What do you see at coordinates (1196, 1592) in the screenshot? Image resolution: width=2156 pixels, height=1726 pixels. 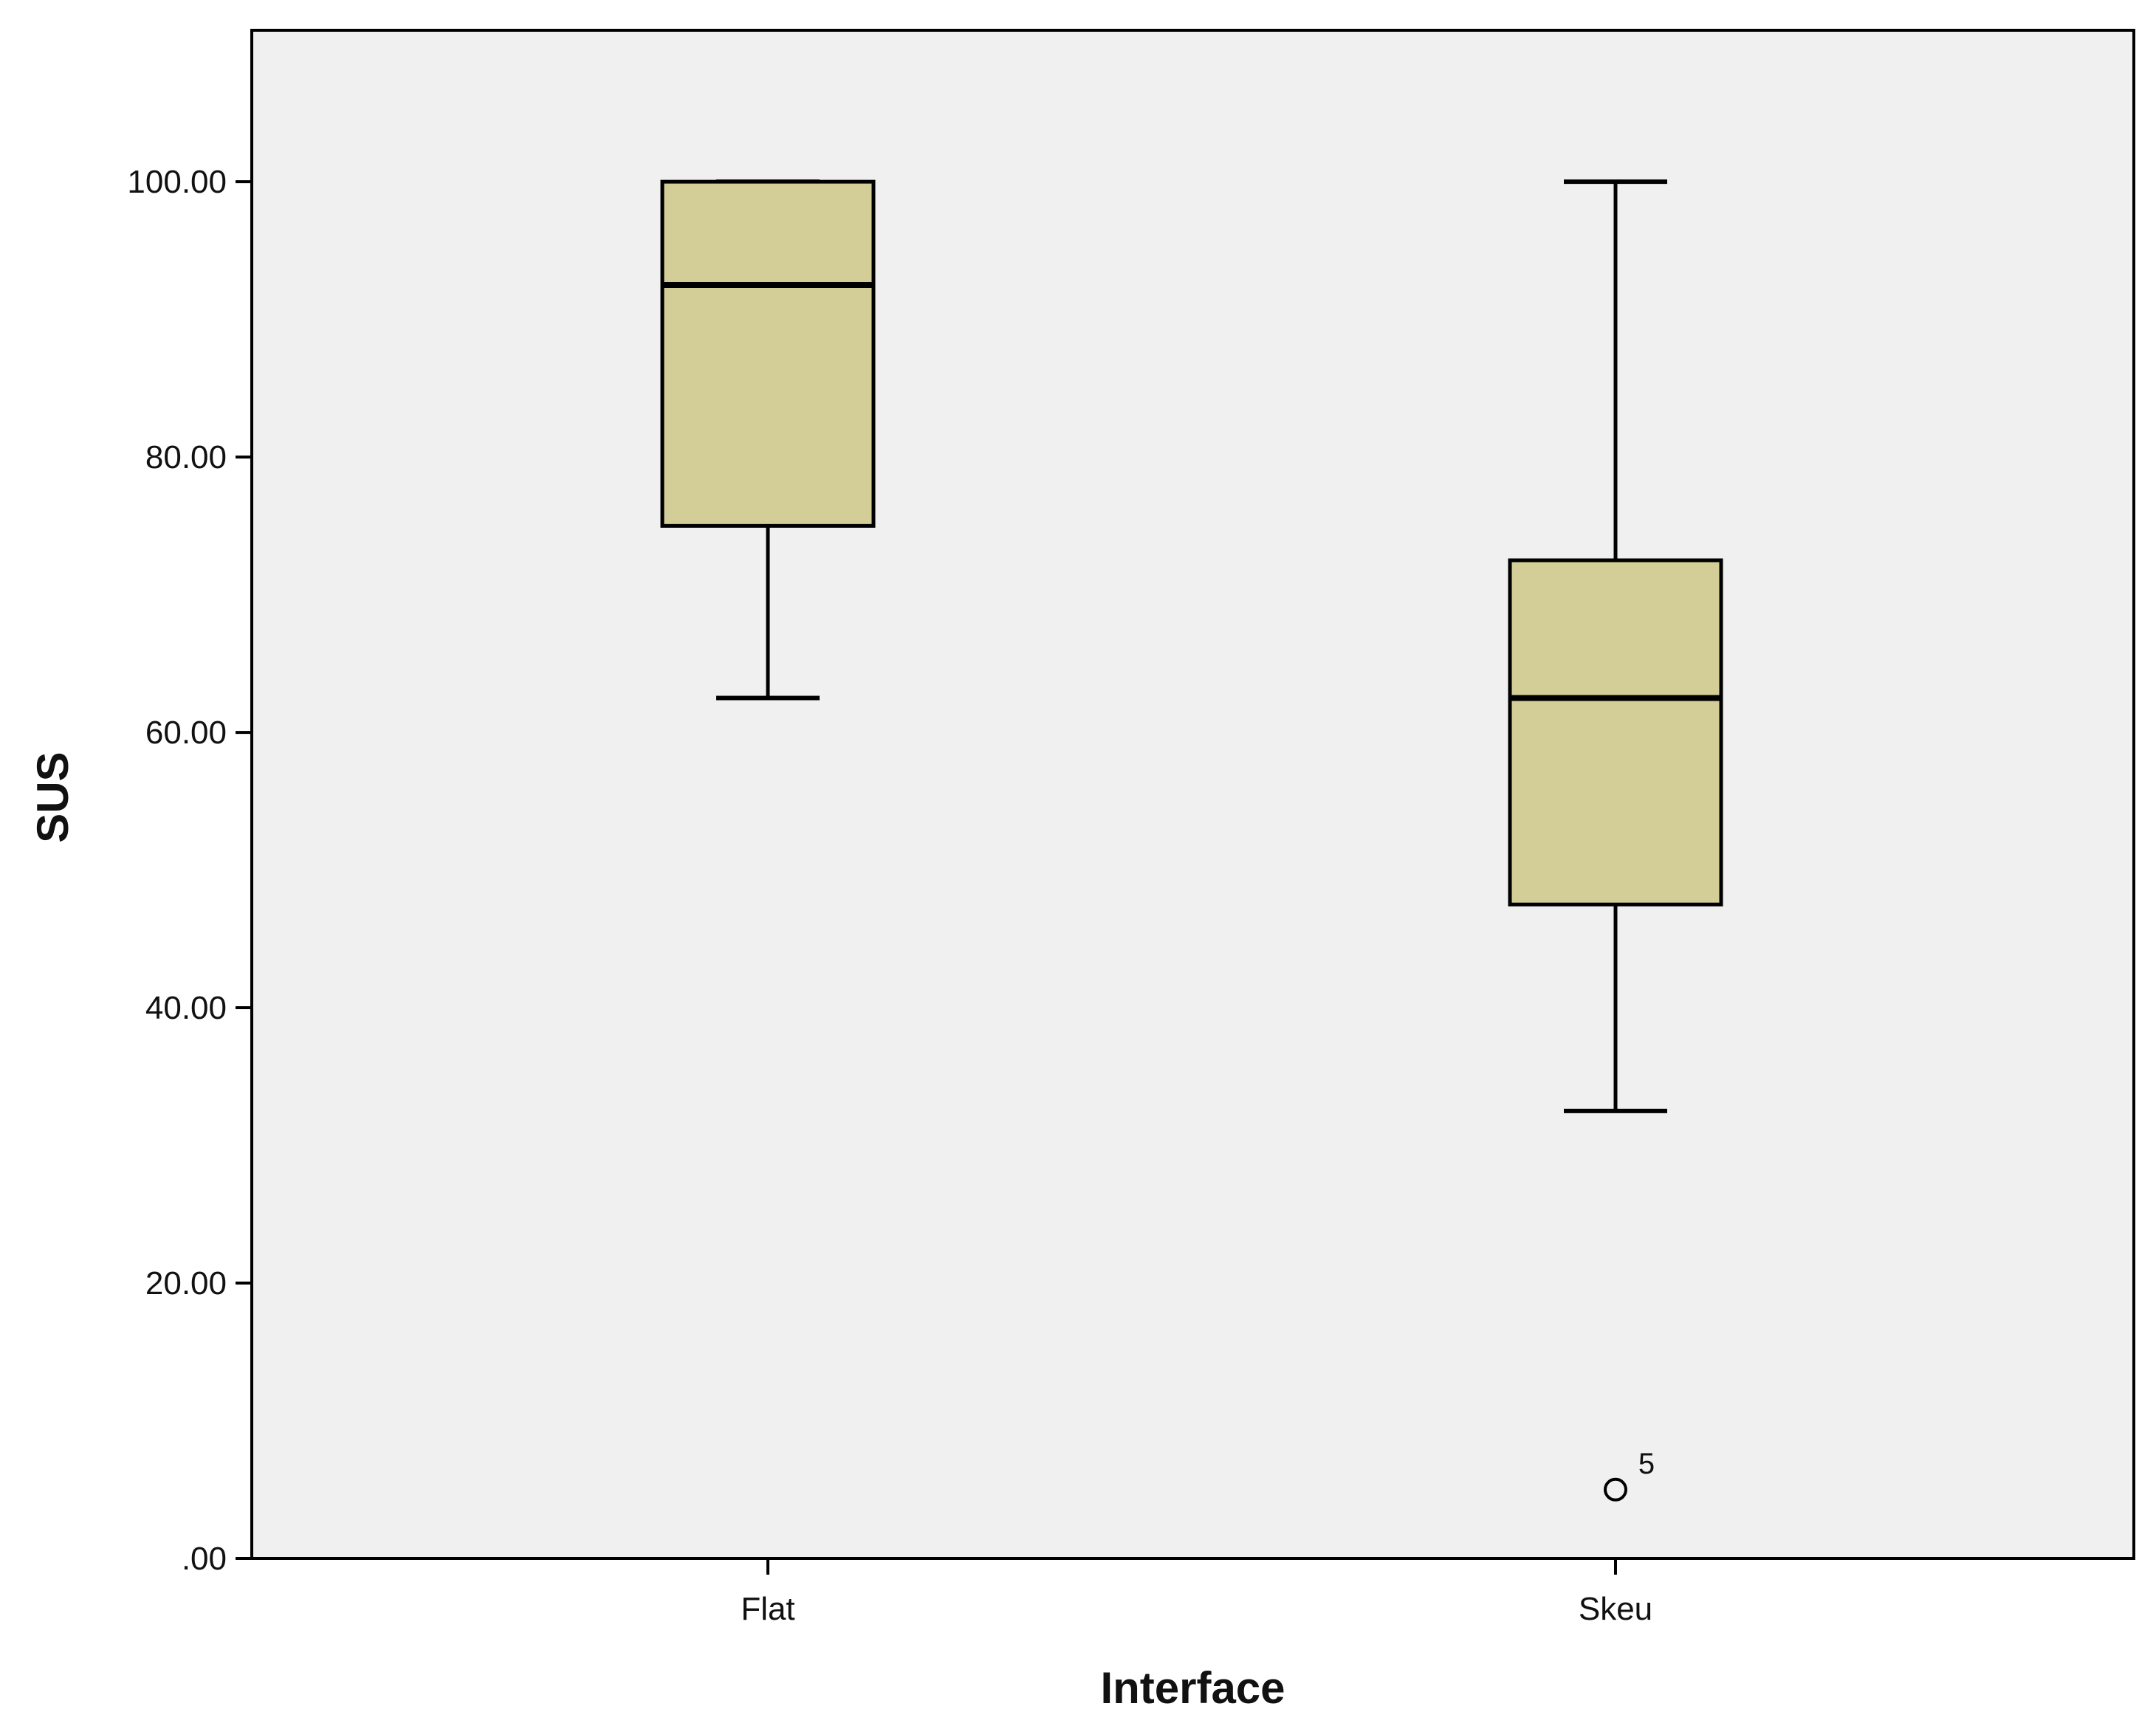 I see `x-axis-ticks: Flat Skeu` at bounding box center [1196, 1592].